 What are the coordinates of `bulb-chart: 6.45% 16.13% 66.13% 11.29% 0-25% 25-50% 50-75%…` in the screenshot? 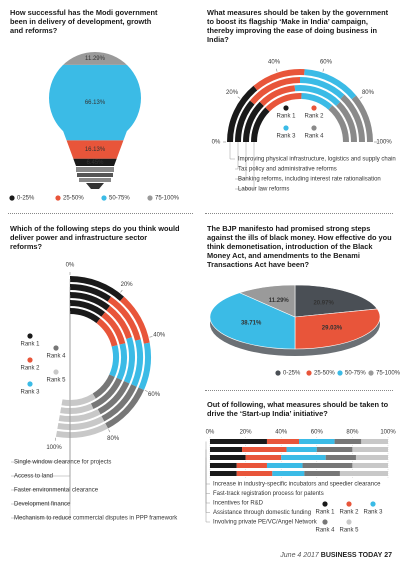 It's located at (94, 127).